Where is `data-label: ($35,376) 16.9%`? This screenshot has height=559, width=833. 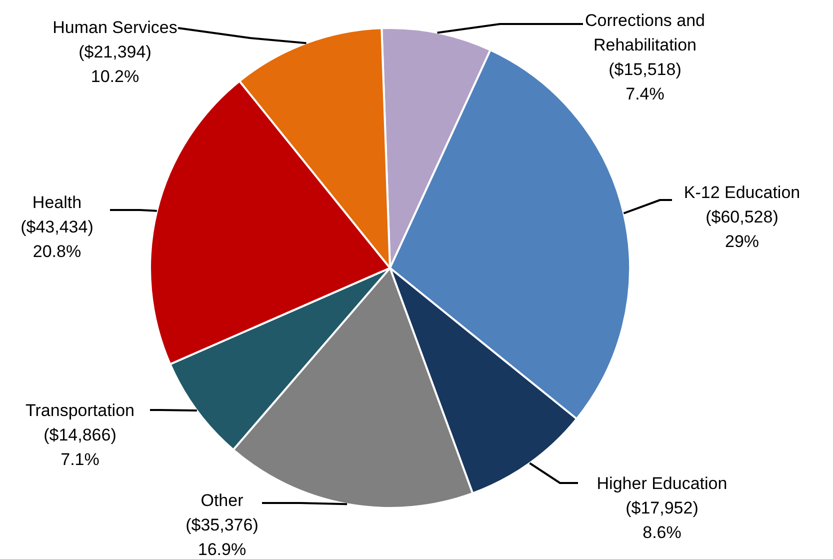
data-label: ($35,376) 16.9% is located at coordinates (222, 537).